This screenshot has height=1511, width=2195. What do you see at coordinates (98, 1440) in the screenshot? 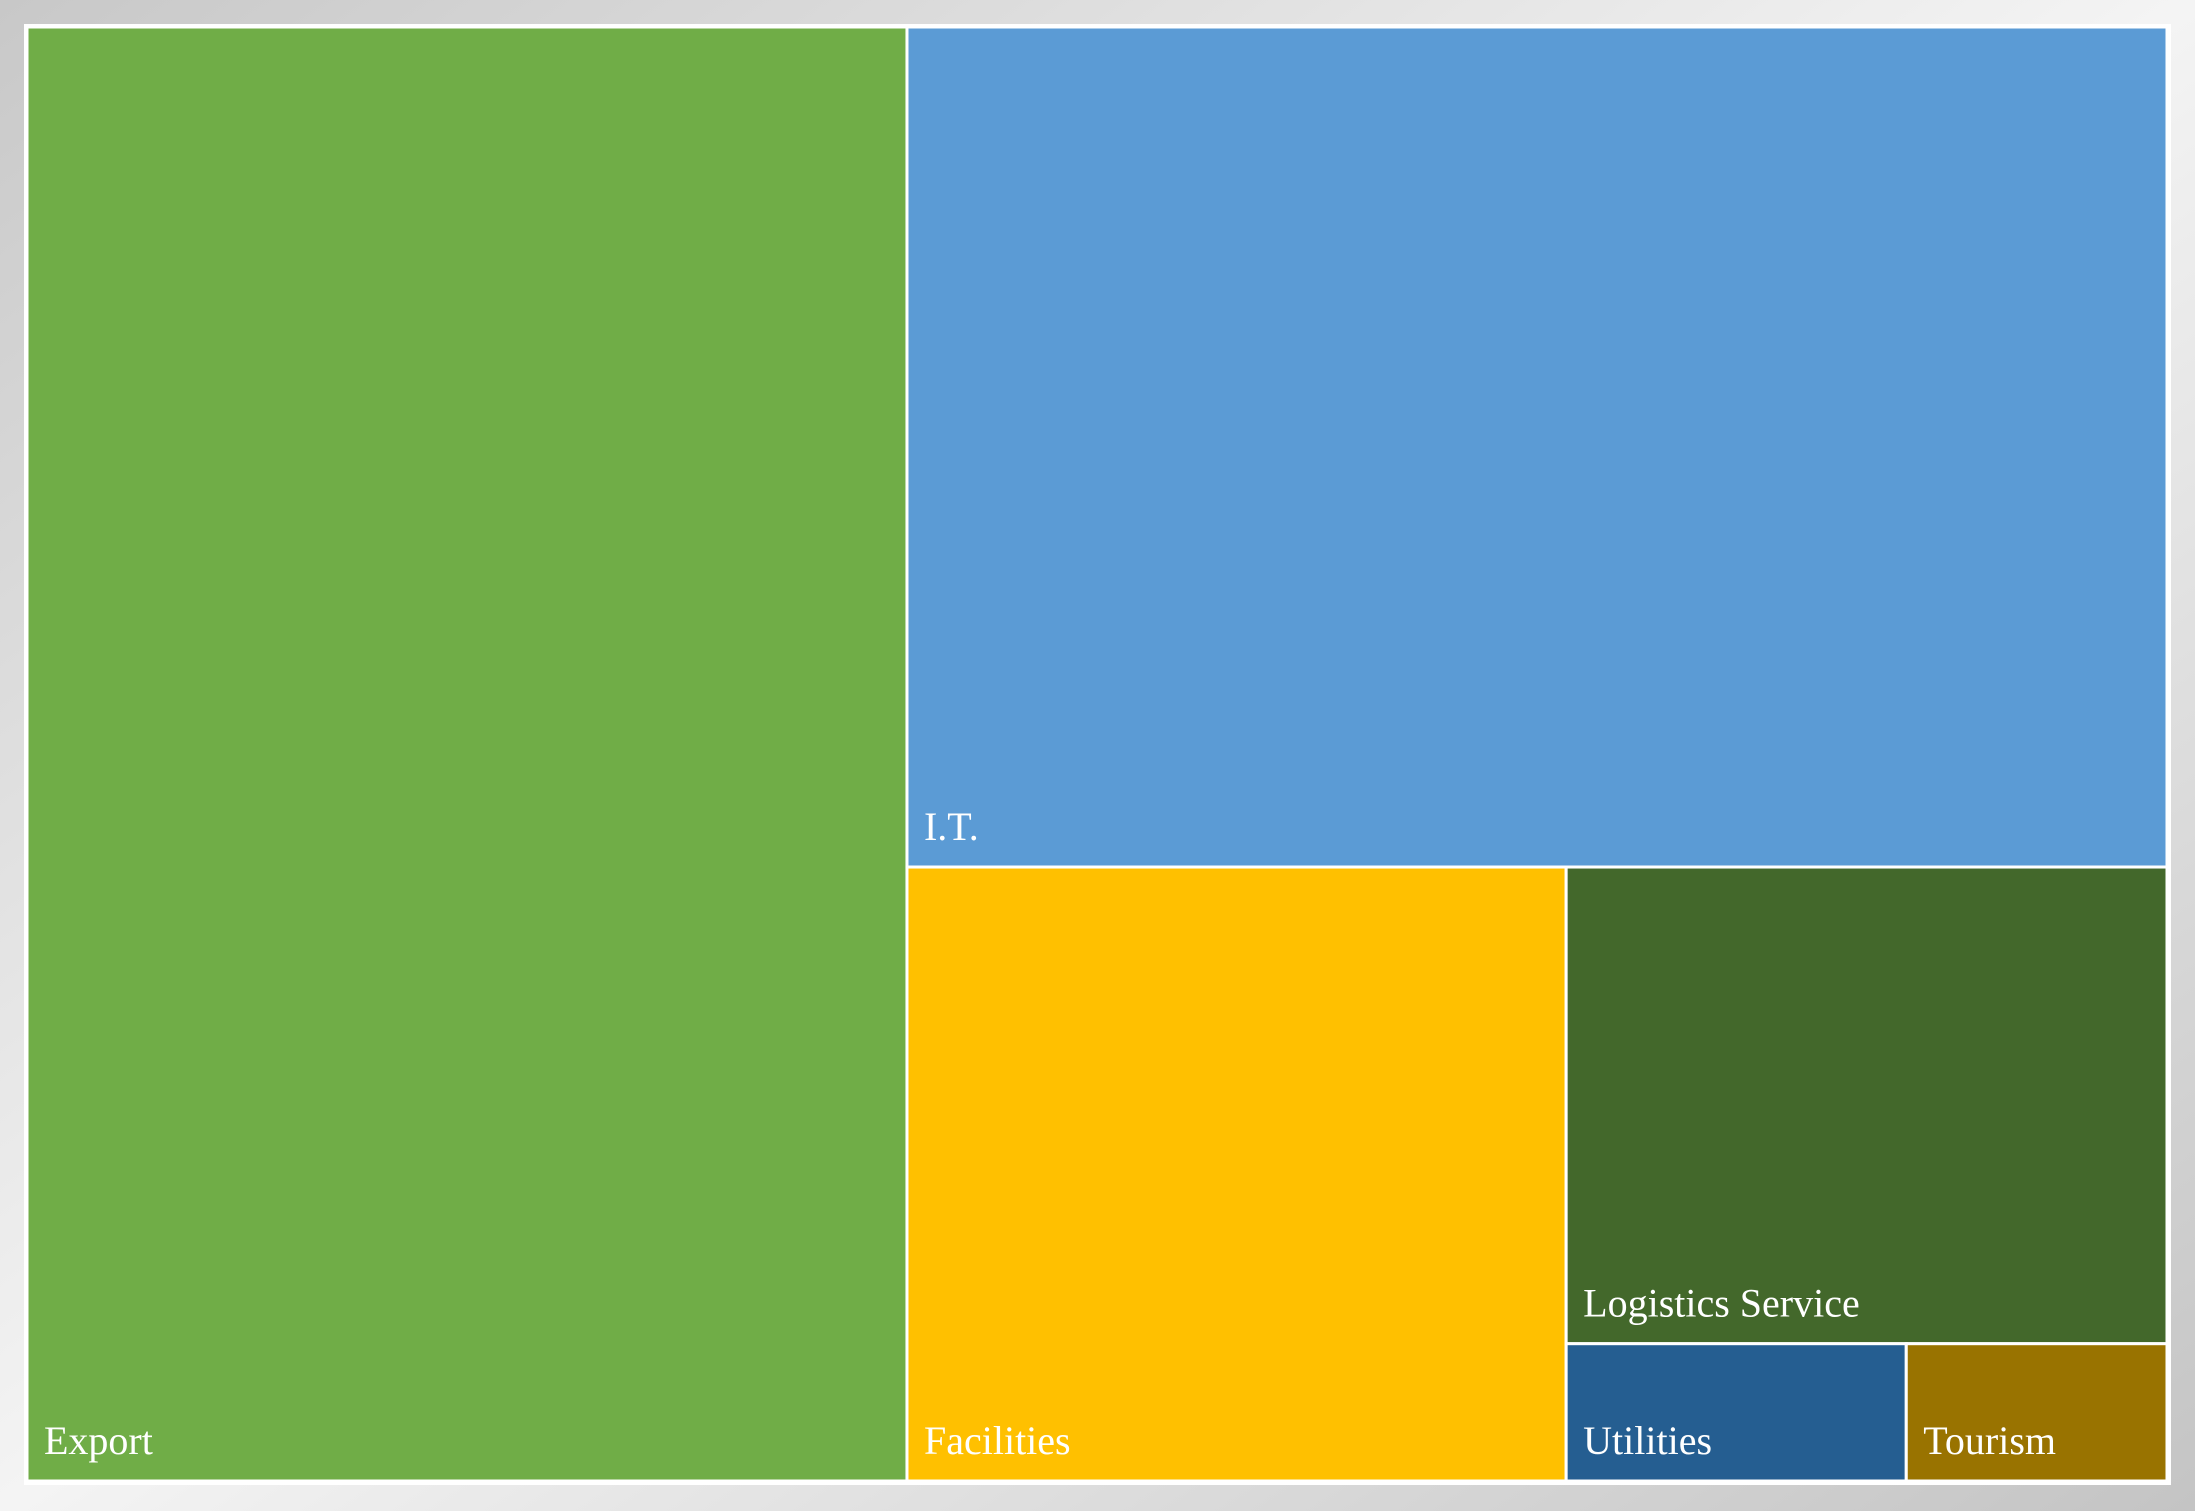
I see `cell-label: Export` at bounding box center [98, 1440].